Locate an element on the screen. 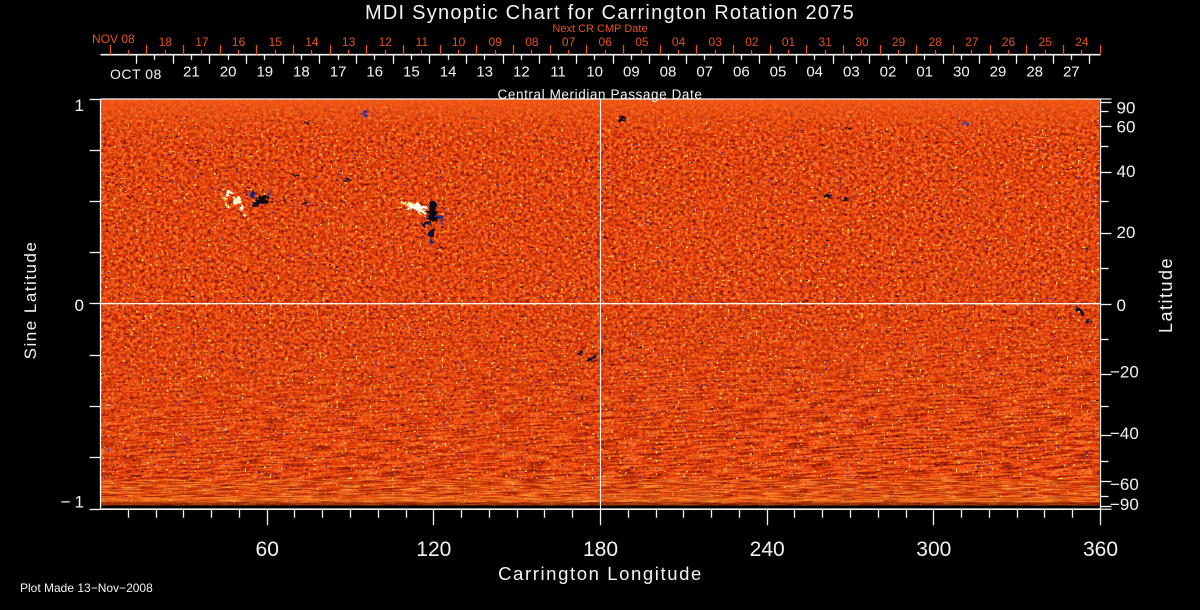 The width and height of the screenshot is (1200, 610). svg-text: OCT 08 is located at coordinates (136, 74).